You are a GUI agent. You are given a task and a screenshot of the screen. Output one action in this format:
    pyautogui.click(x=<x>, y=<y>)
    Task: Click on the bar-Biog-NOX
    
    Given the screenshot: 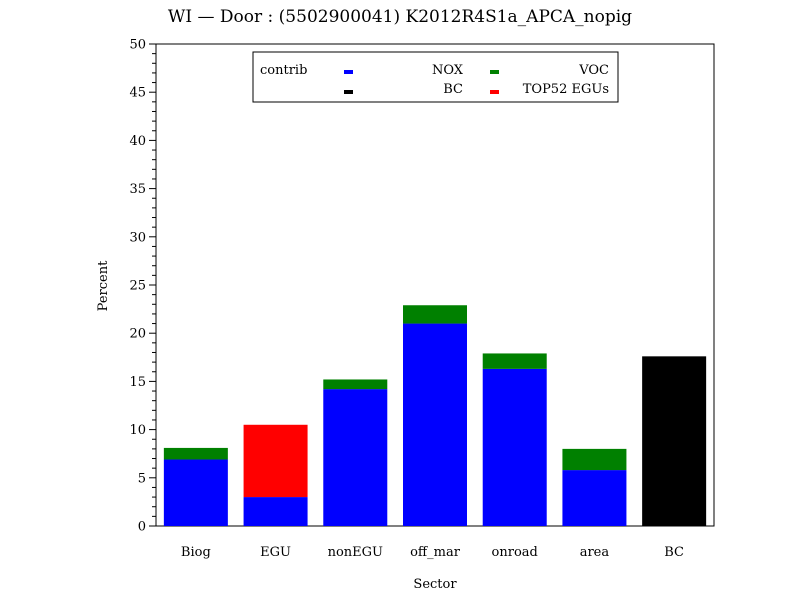 What is the action you would take?
    pyautogui.click(x=195, y=492)
    